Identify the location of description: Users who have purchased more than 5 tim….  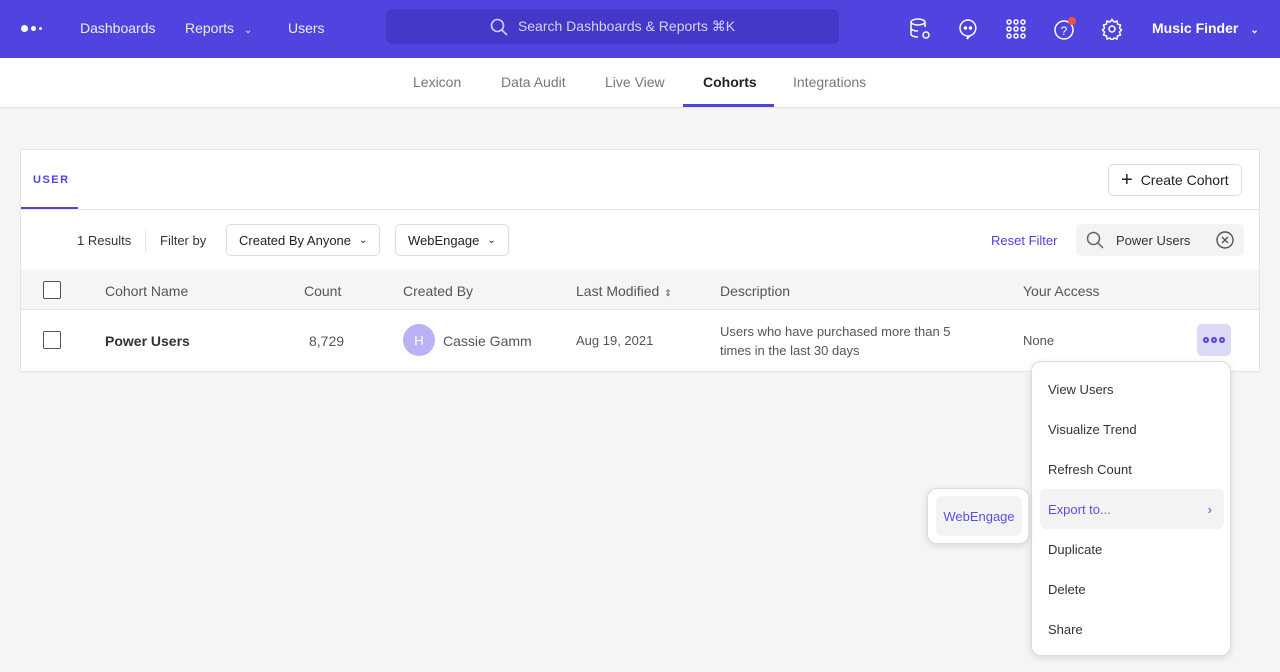
(835, 341).